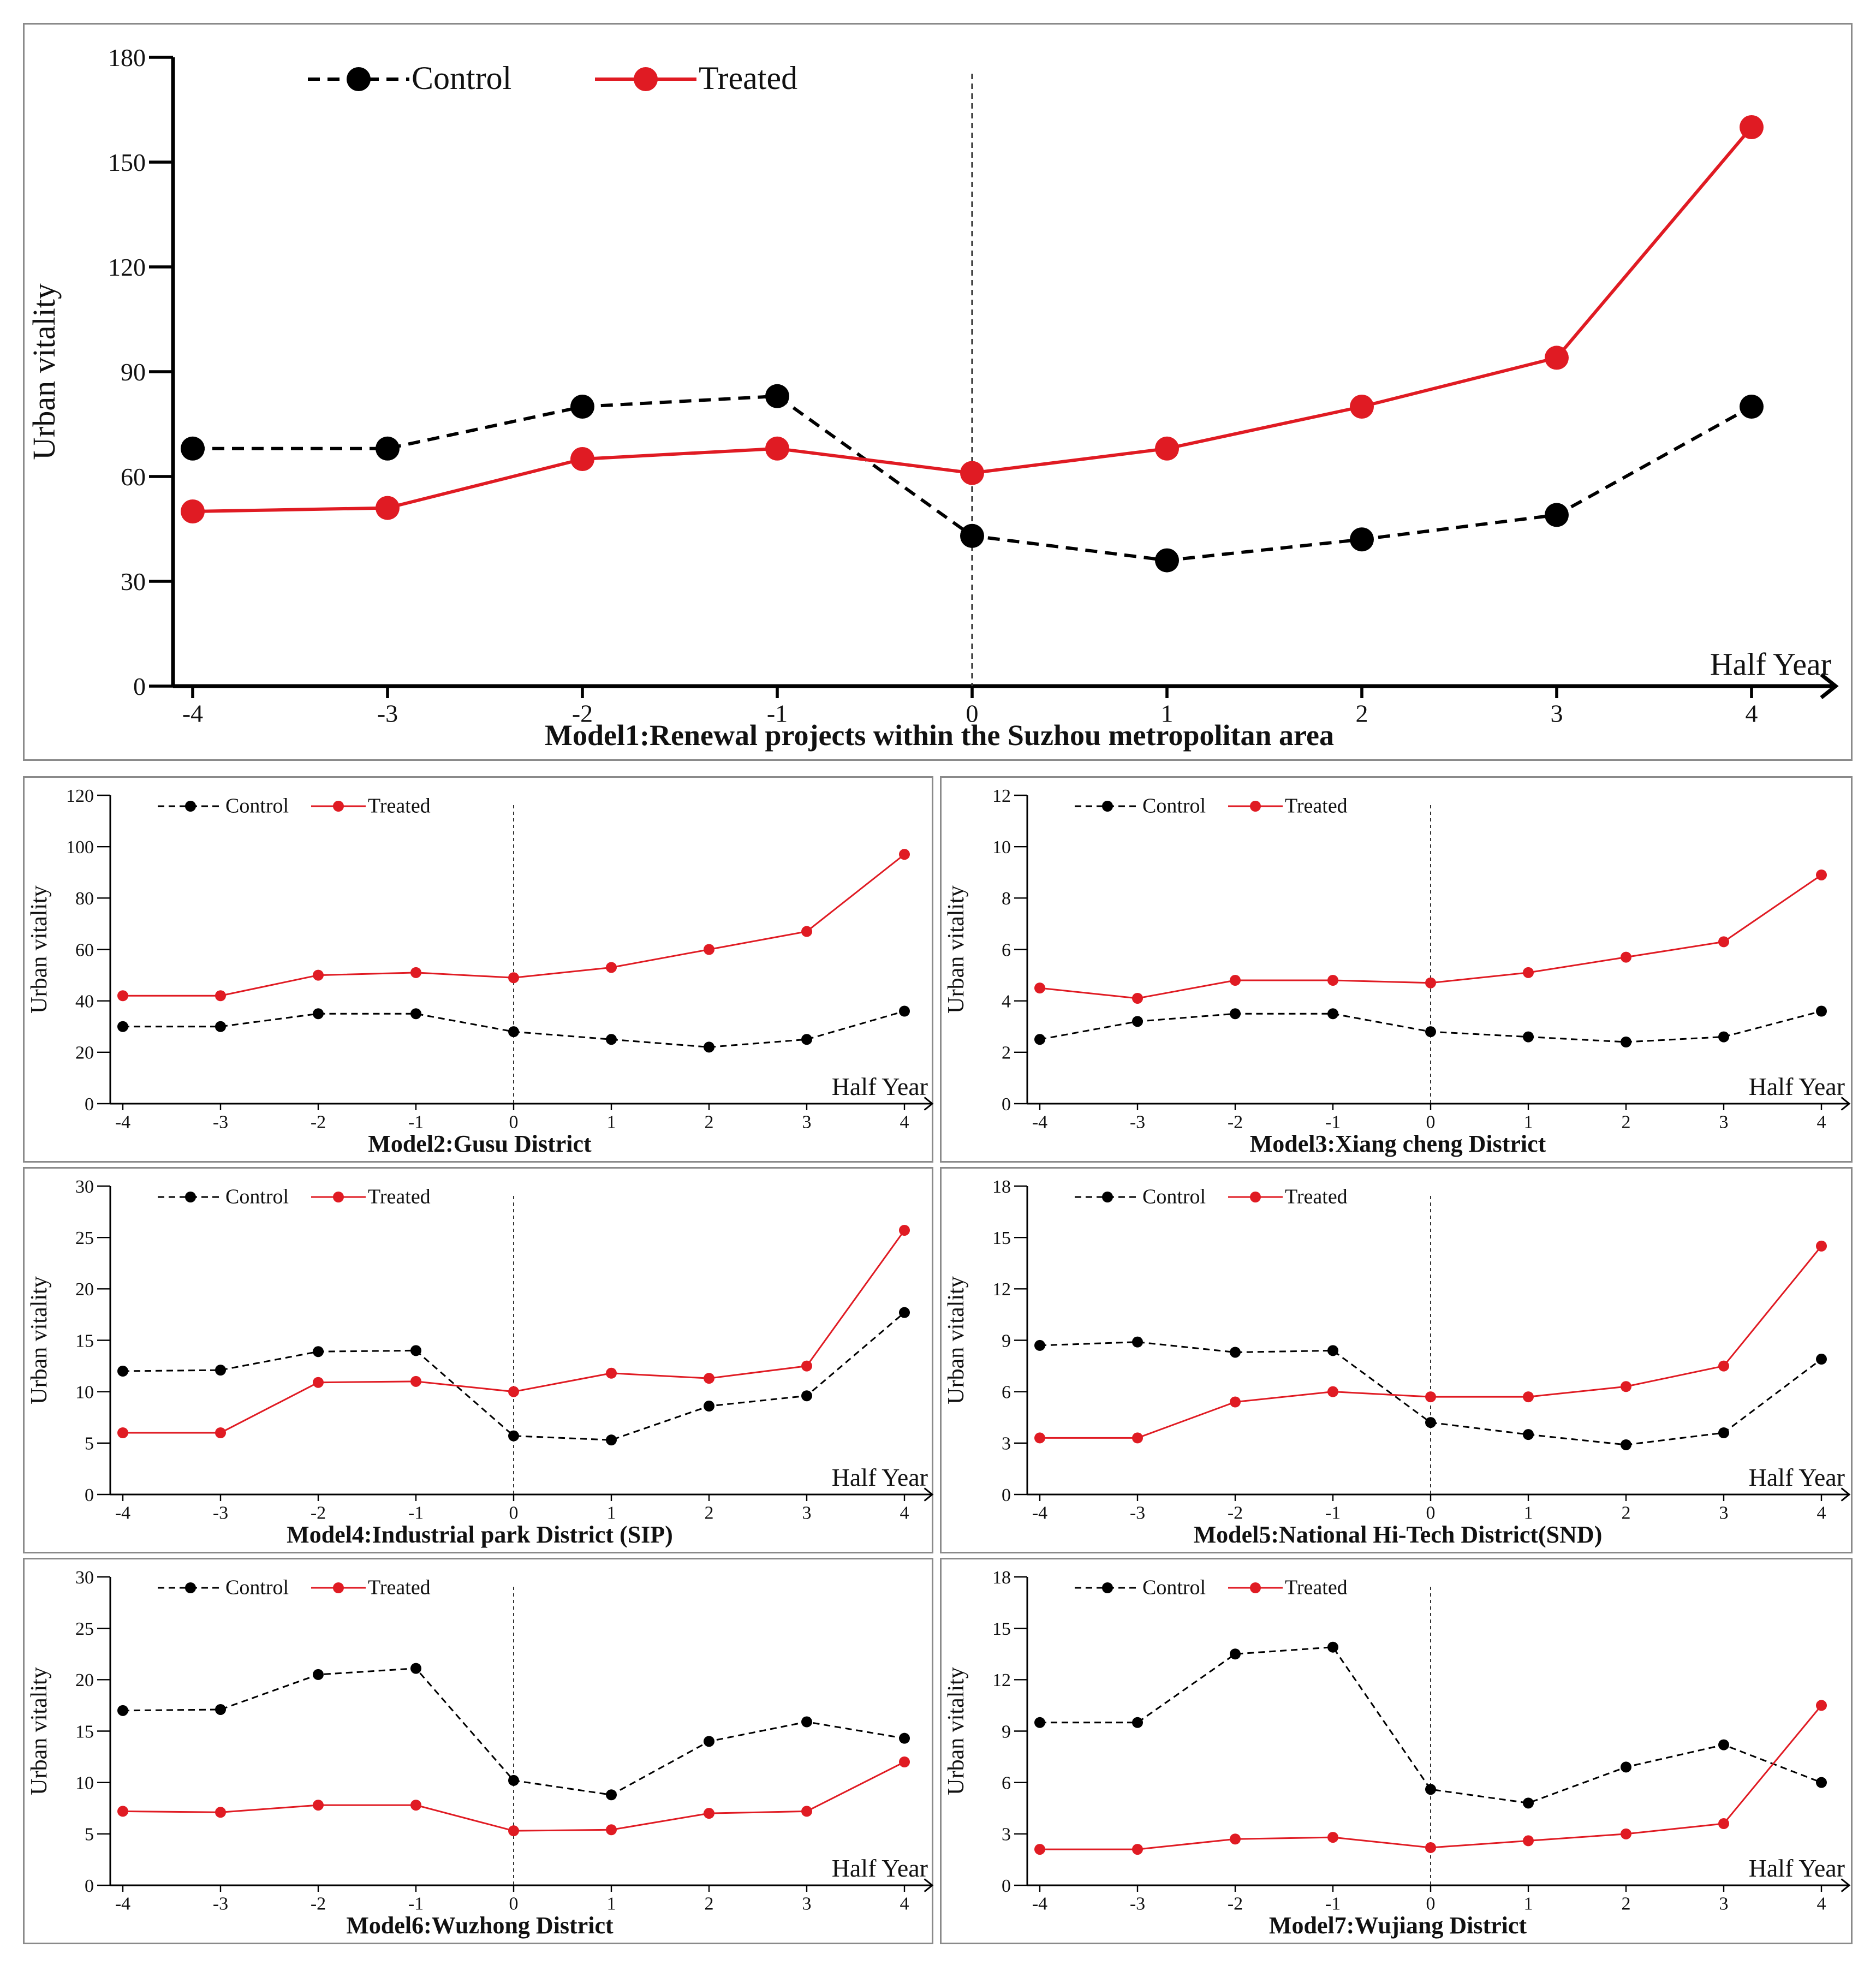  What do you see at coordinates (133, 372) in the screenshot?
I see `y-tick-label: 90` at bounding box center [133, 372].